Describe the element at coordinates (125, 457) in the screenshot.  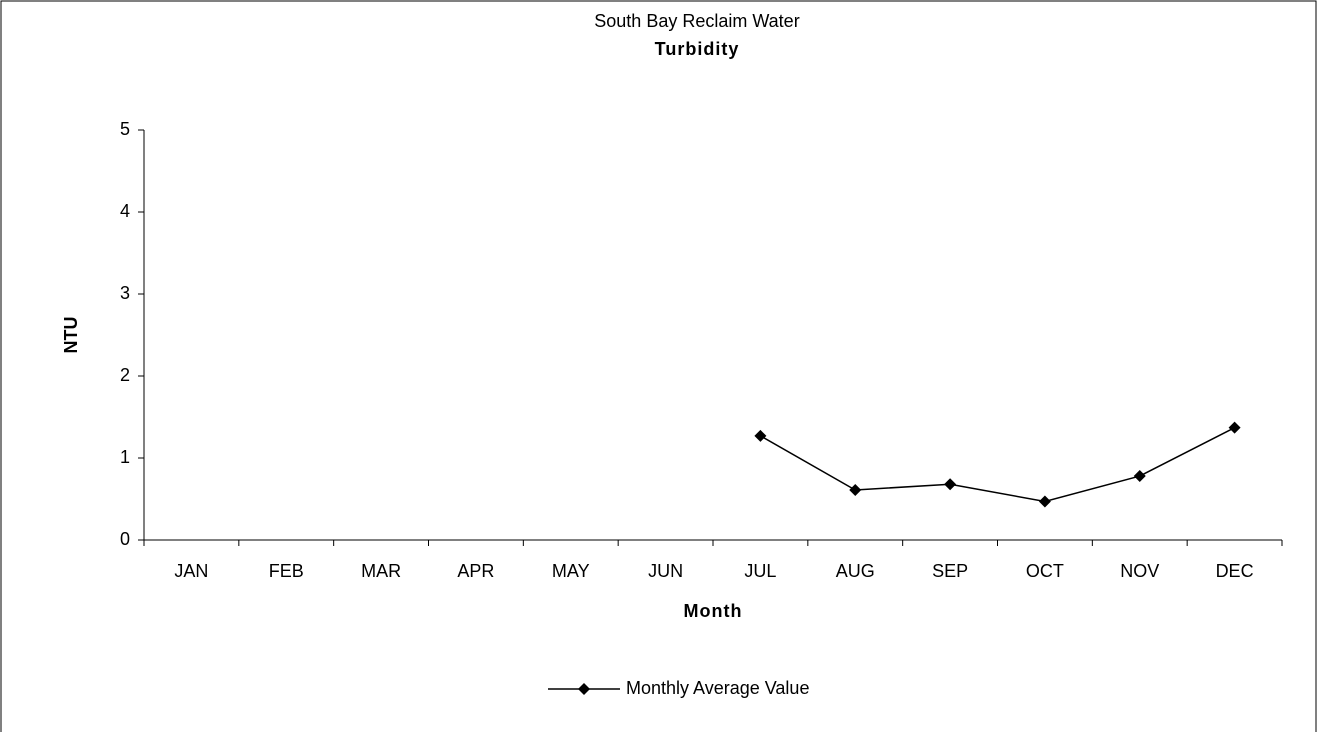
I see `y-tick-label: 1` at that location.